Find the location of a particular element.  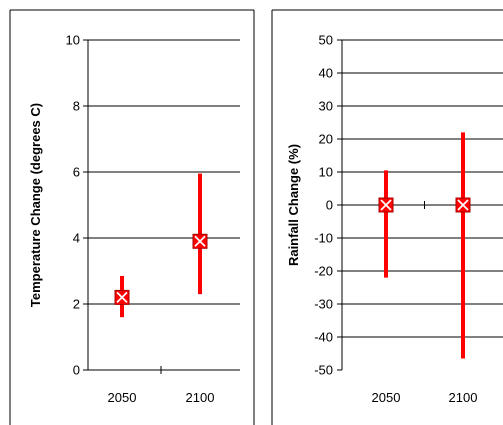

rainfall-y-tick-label: 10 is located at coordinates (326, 172).